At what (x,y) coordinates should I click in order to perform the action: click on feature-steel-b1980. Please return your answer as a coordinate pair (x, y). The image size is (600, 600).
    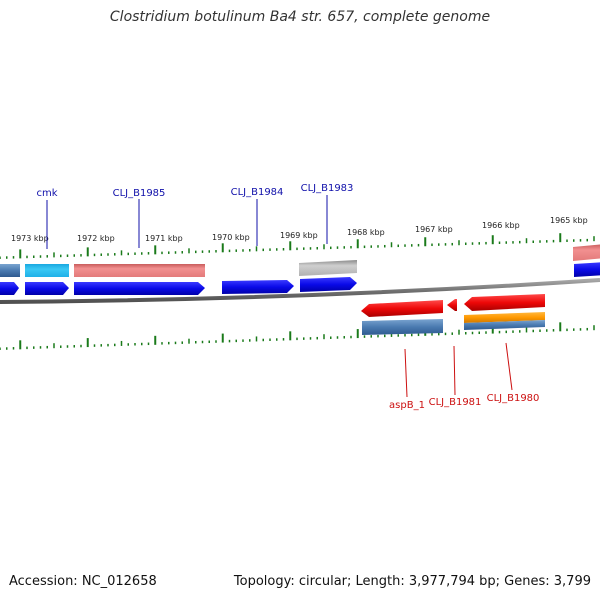
    Looking at the image, I should click on (504, 325).